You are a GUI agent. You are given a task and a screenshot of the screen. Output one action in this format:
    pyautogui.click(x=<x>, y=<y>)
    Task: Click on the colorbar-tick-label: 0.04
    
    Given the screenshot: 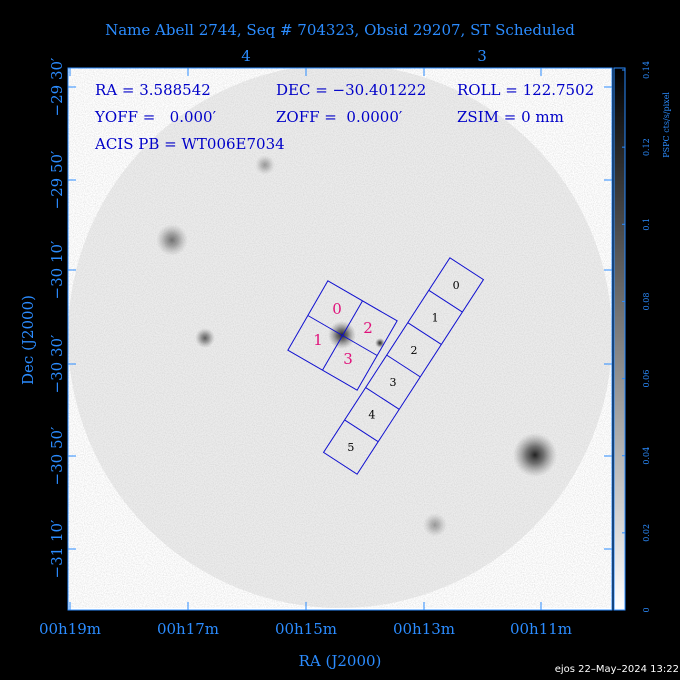 What is the action you would take?
    pyautogui.click(x=646, y=456)
    